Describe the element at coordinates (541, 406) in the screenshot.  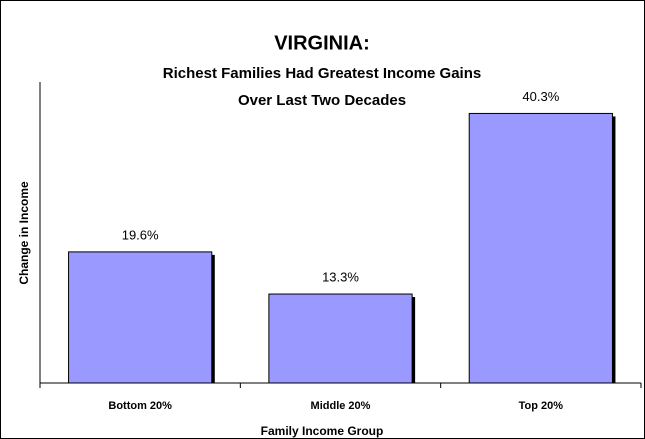
I see `x-tick-label: Top 20%` at that location.